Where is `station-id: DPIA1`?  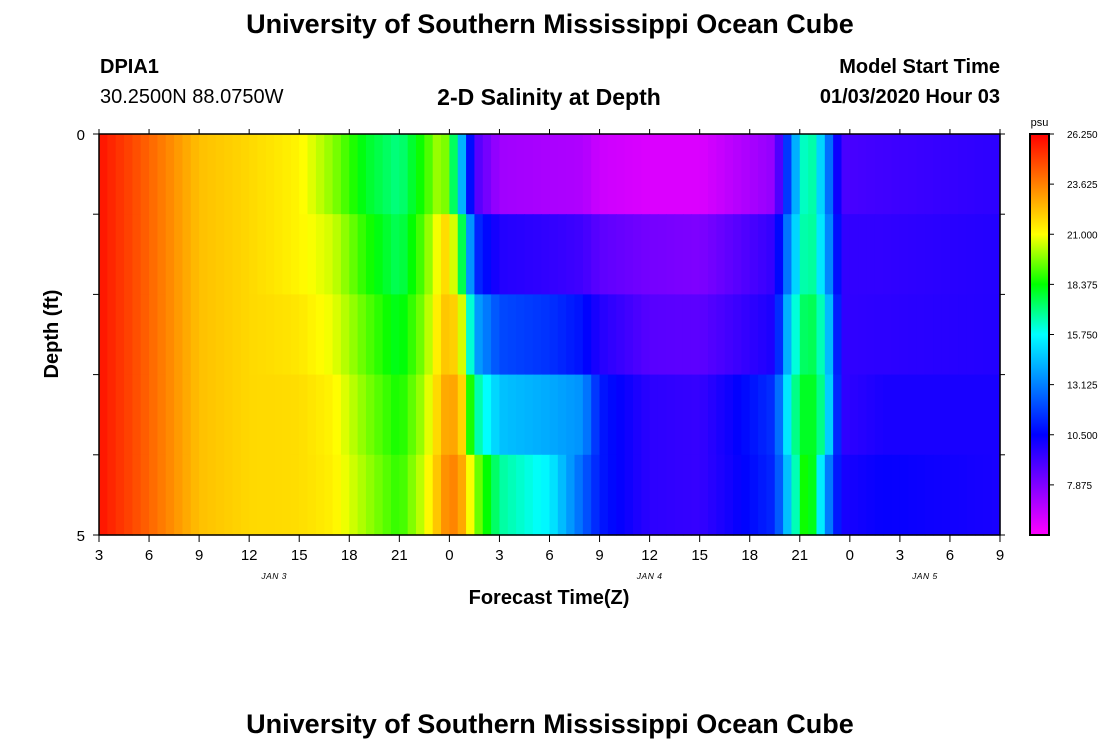
station-id: DPIA1 is located at coordinates (129, 67).